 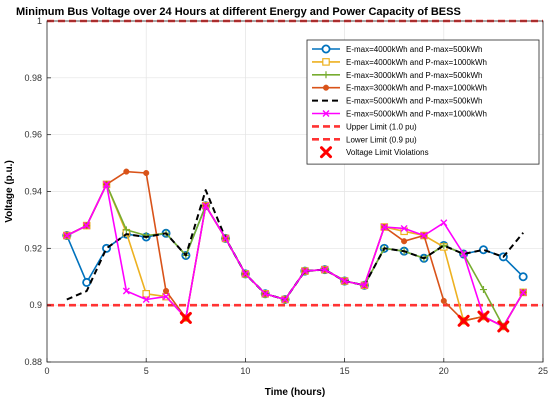 What do you see at coordinates (33, 362) in the screenshot?
I see `y-tick-label: 0.88` at bounding box center [33, 362].